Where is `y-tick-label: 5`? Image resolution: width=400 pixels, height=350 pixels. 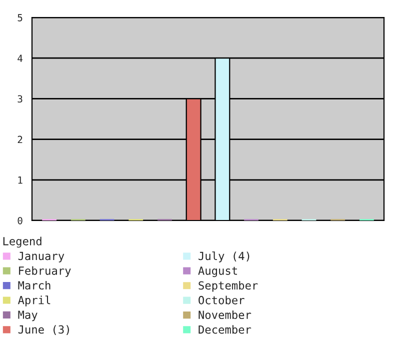
y-tick-label: 5 is located at coordinates (20, 18).